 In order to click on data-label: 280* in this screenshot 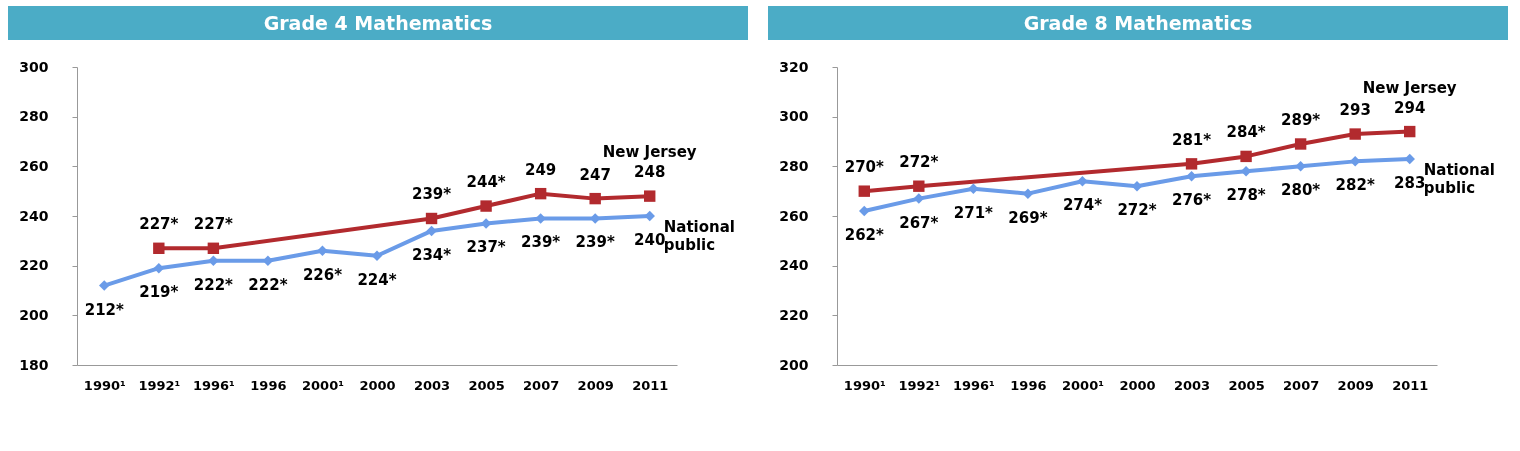, I will do `click(1301, 190)`.